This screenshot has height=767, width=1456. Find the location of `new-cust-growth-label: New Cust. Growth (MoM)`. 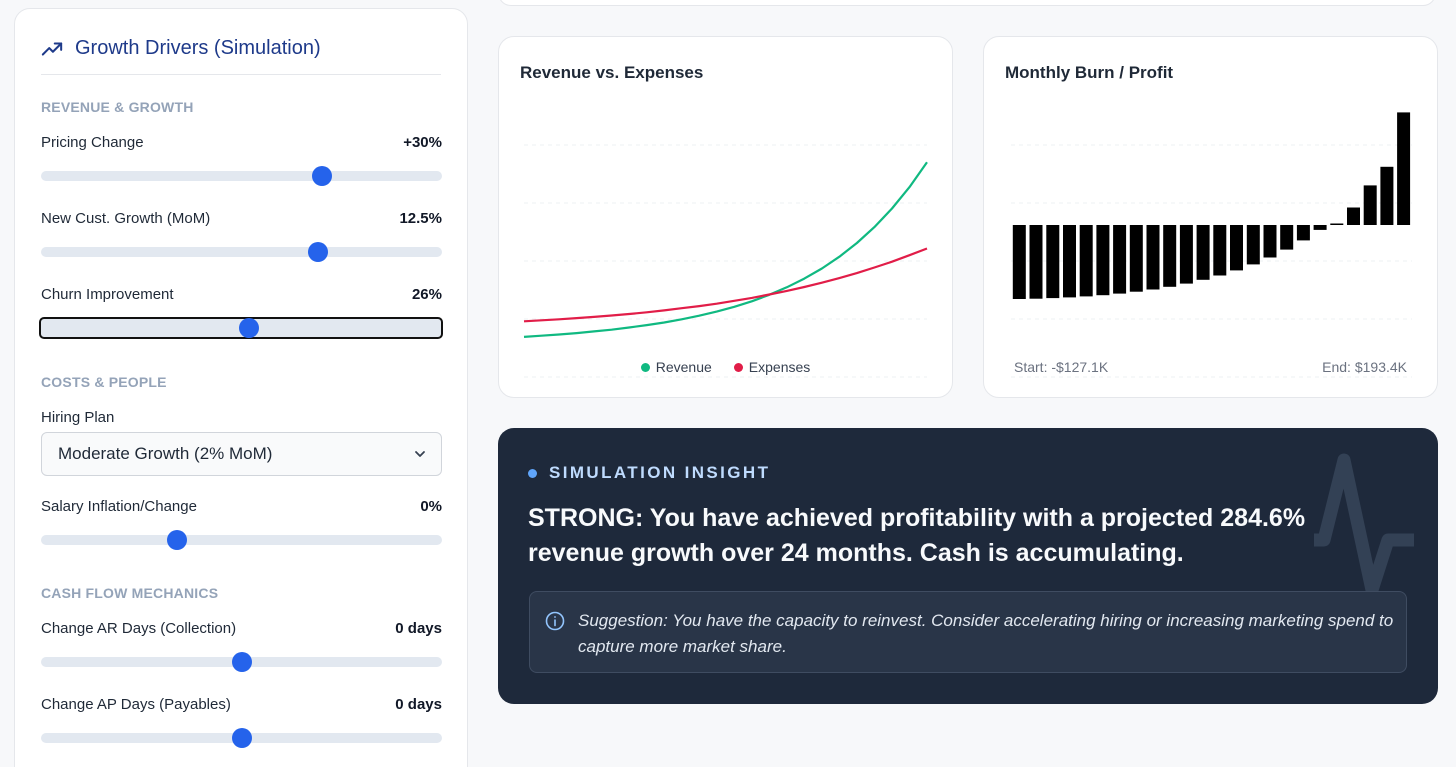

new-cust-growth-label: New Cust. Growth (MoM) is located at coordinates (126, 218).